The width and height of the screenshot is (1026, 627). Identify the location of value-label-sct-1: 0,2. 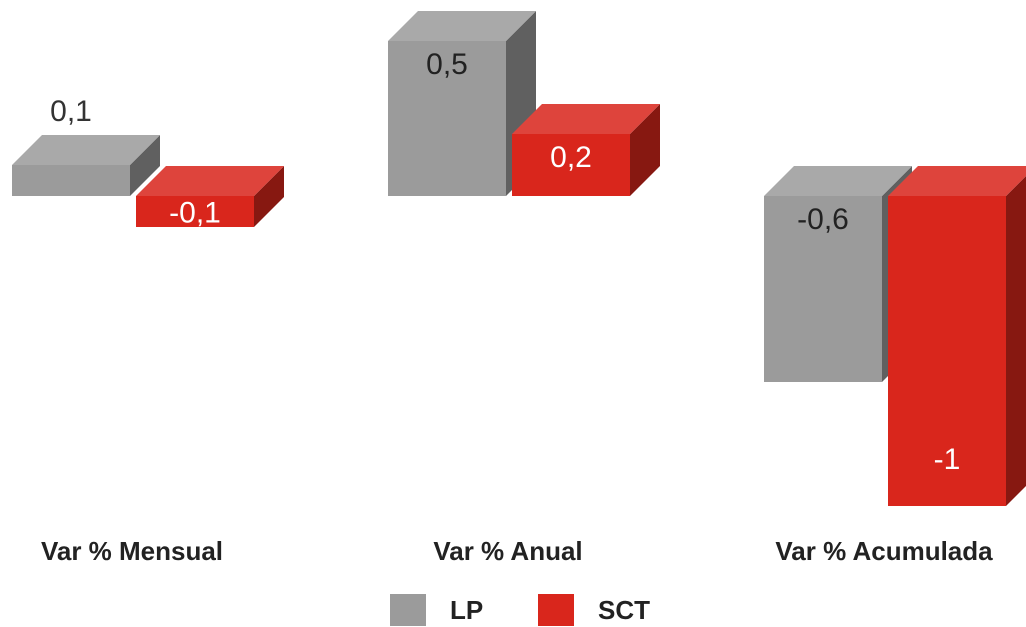
(571, 157).